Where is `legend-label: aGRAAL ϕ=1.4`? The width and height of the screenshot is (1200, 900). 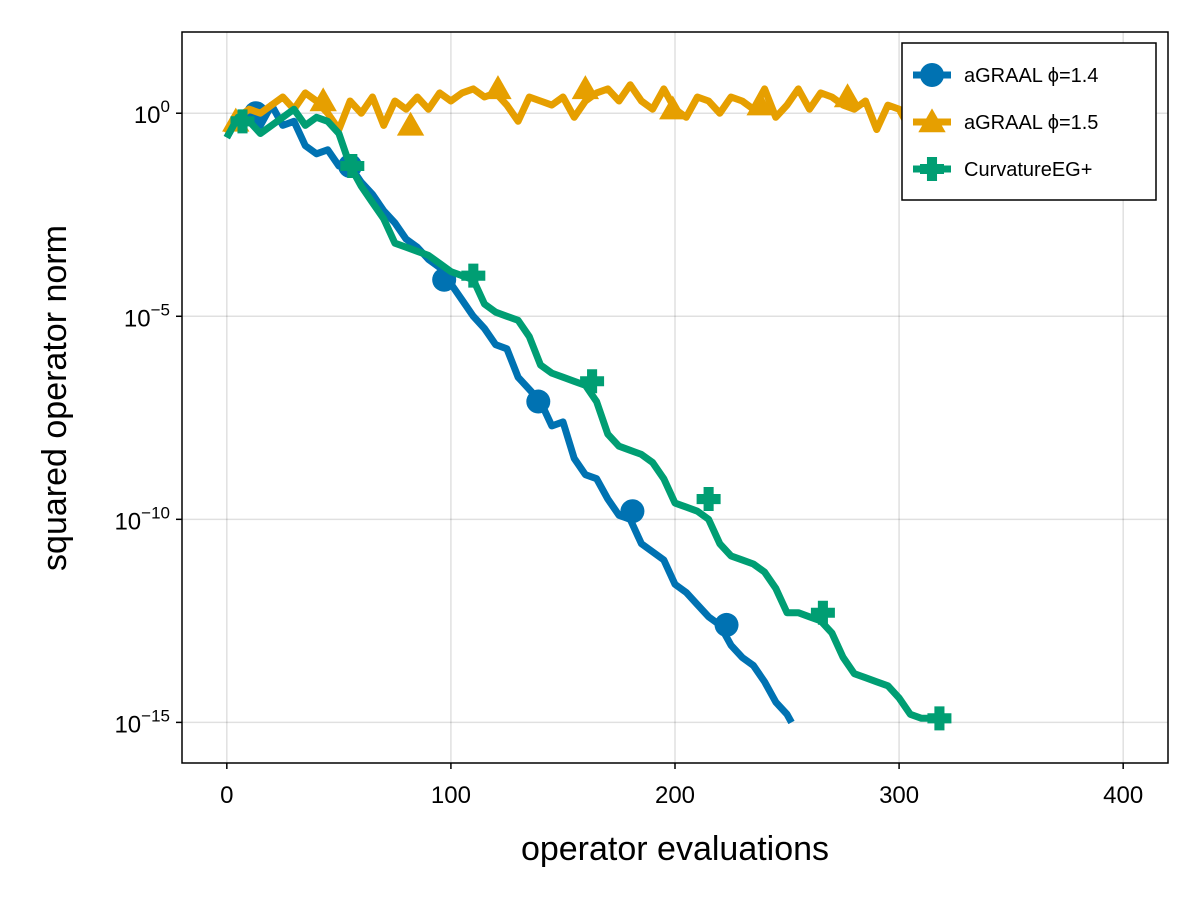 legend-label: aGRAAL ϕ=1.4 is located at coordinates (1031, 76).